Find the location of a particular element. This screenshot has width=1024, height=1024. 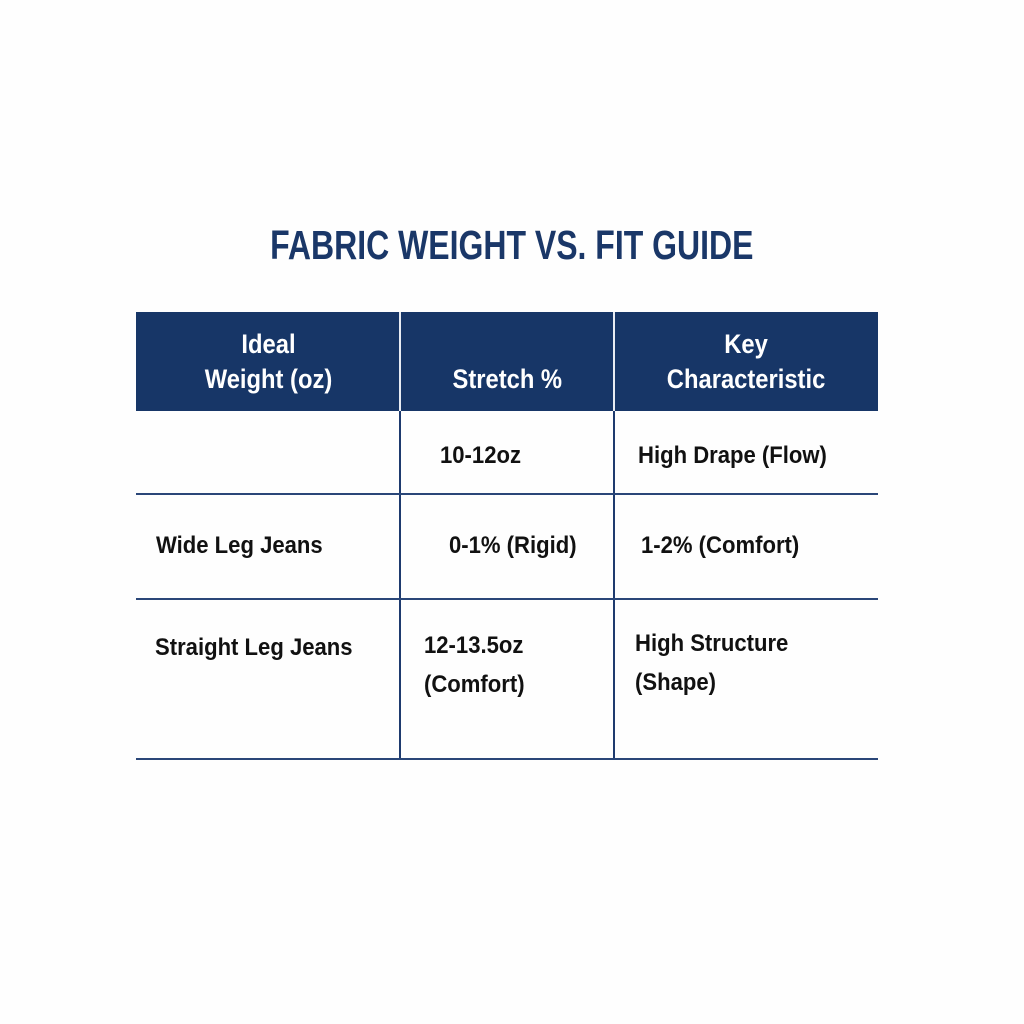

header-label: Ideal Weight (oz) is located at coordinates (268, 361).